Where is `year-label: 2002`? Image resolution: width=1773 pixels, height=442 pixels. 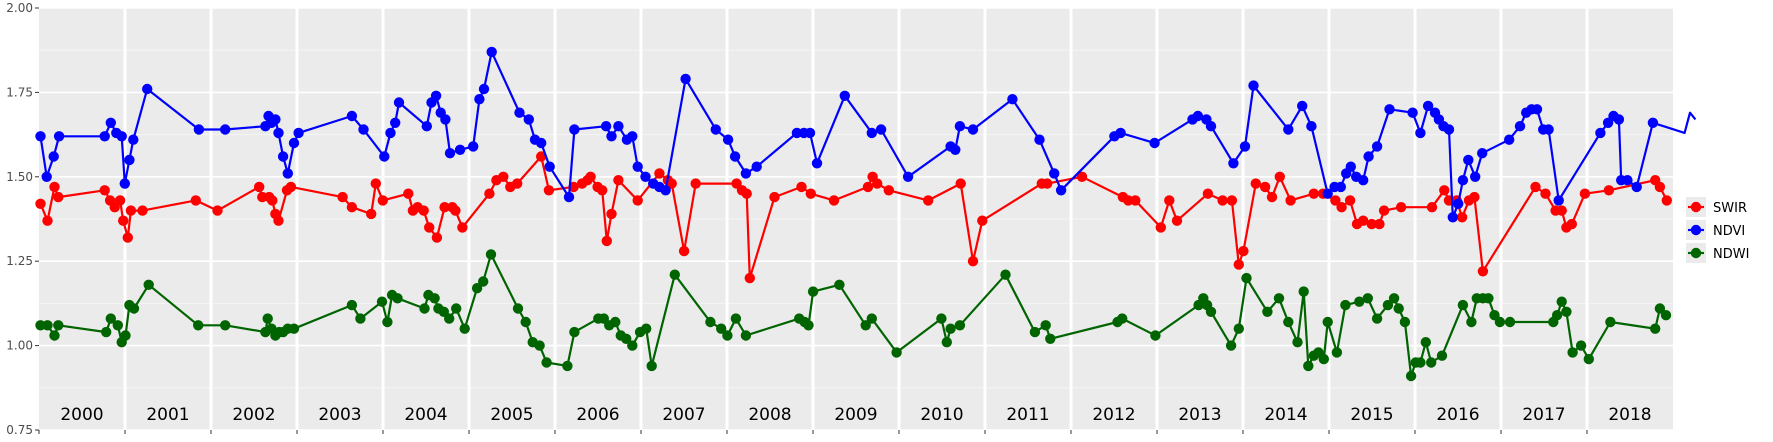
year-label: 2002 is located at coordinates (253, 415).